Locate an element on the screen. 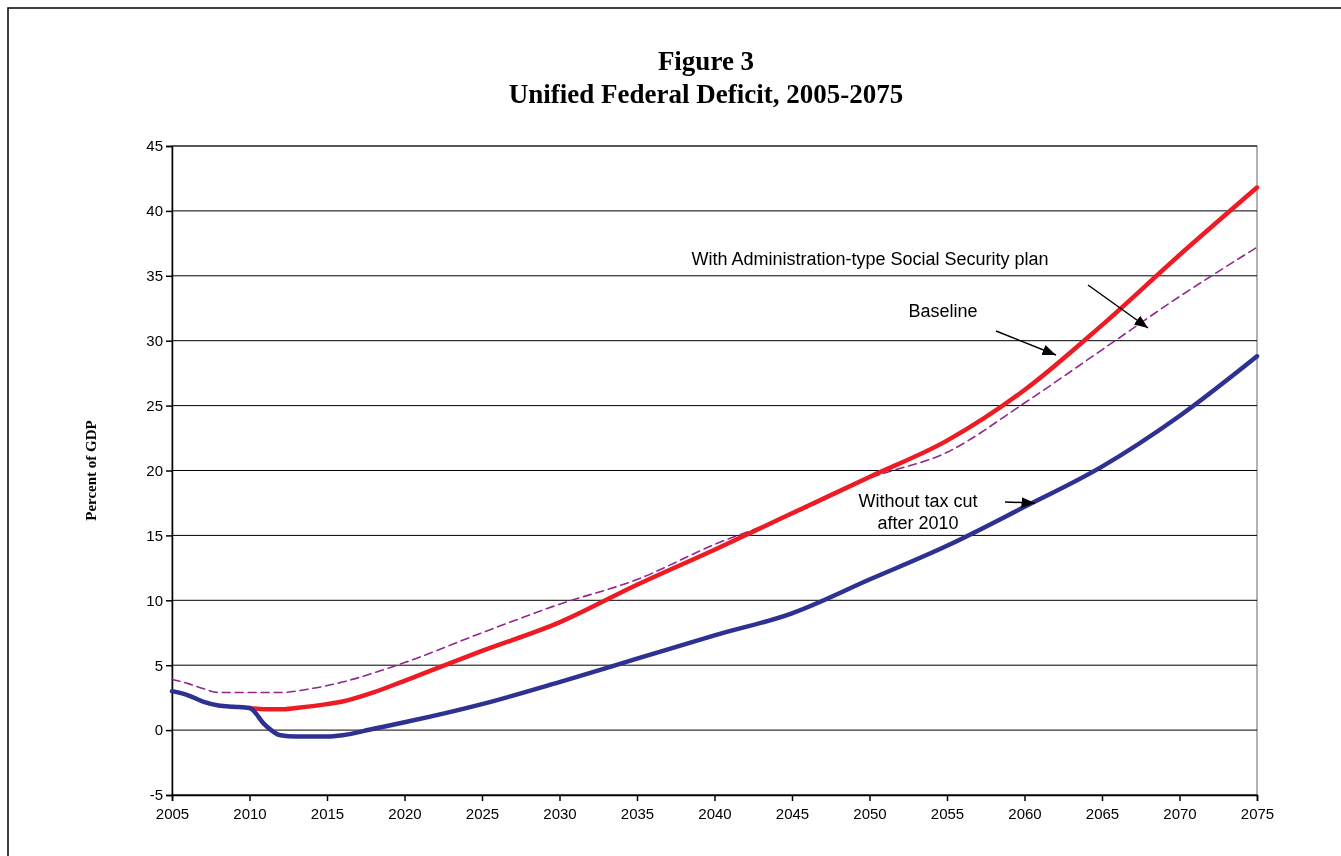 The width and height of the screenshot is (1341, 856). x-tick-label: 2050 is located at coordinates (870, 813).